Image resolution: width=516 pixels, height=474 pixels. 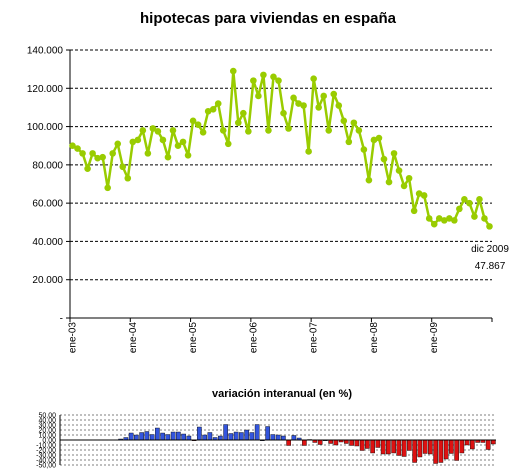 What do you see at coordinates (47, 426) in the screenshot?
I see `sub-y-tick-label: 30,00` at bounding box center [47, 426].